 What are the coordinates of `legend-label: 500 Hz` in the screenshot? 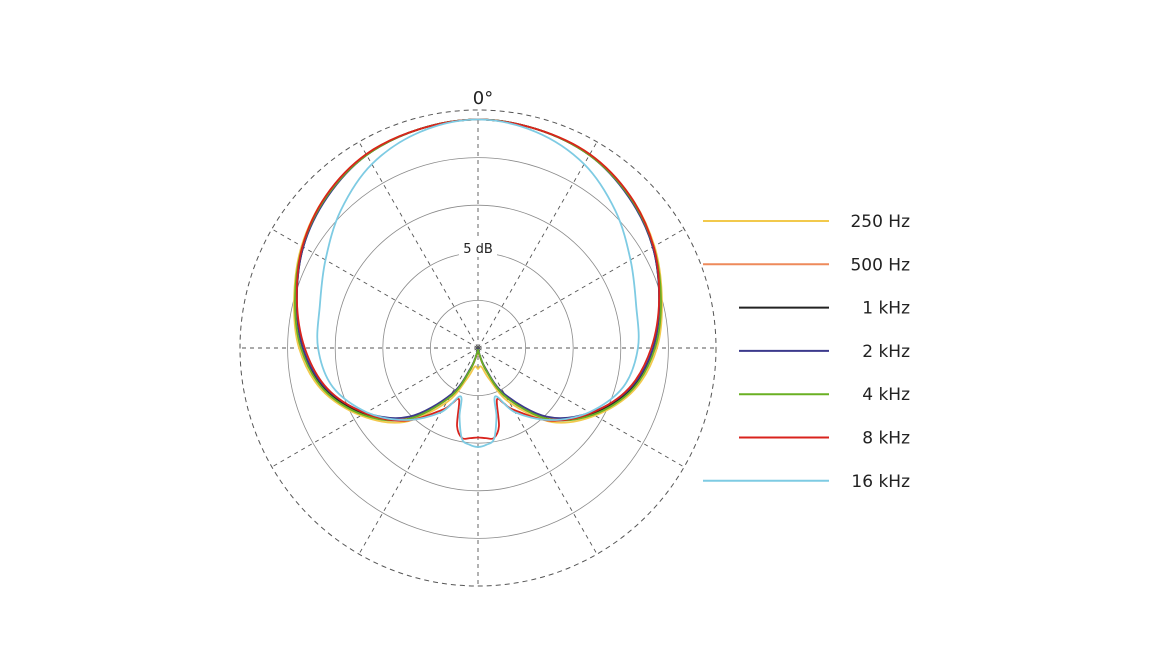 It's located at (880, 265).